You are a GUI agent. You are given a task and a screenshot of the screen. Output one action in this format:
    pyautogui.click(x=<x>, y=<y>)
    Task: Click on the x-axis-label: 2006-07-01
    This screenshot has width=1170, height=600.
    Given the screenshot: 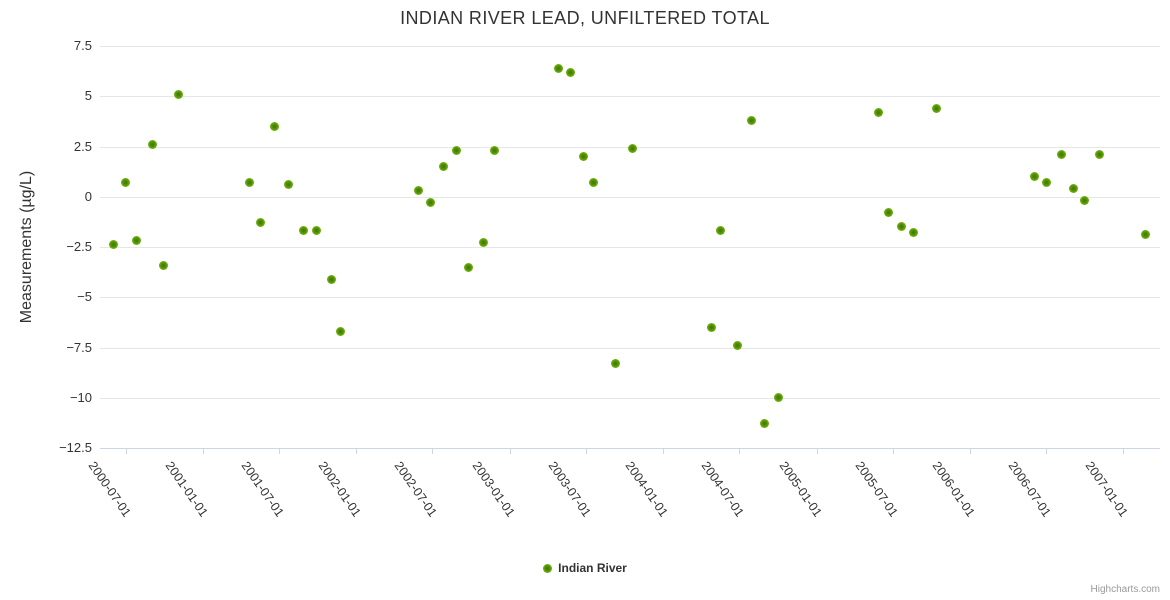 What is the action you would take?
    pyautogui.click(x=1029, y=489)
    